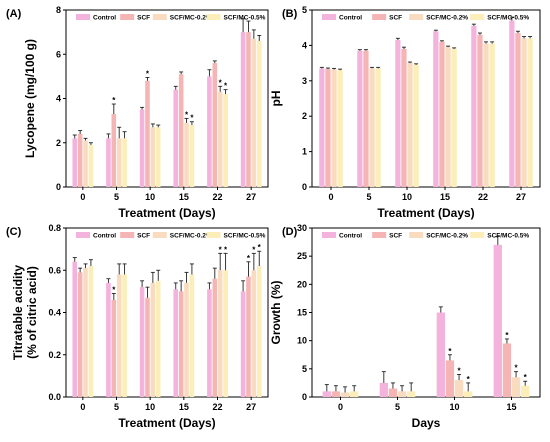 Image resolution: width=550 pixels, height=442 pixels. I want to click on y-tick-label: 3, so click(304, 81).